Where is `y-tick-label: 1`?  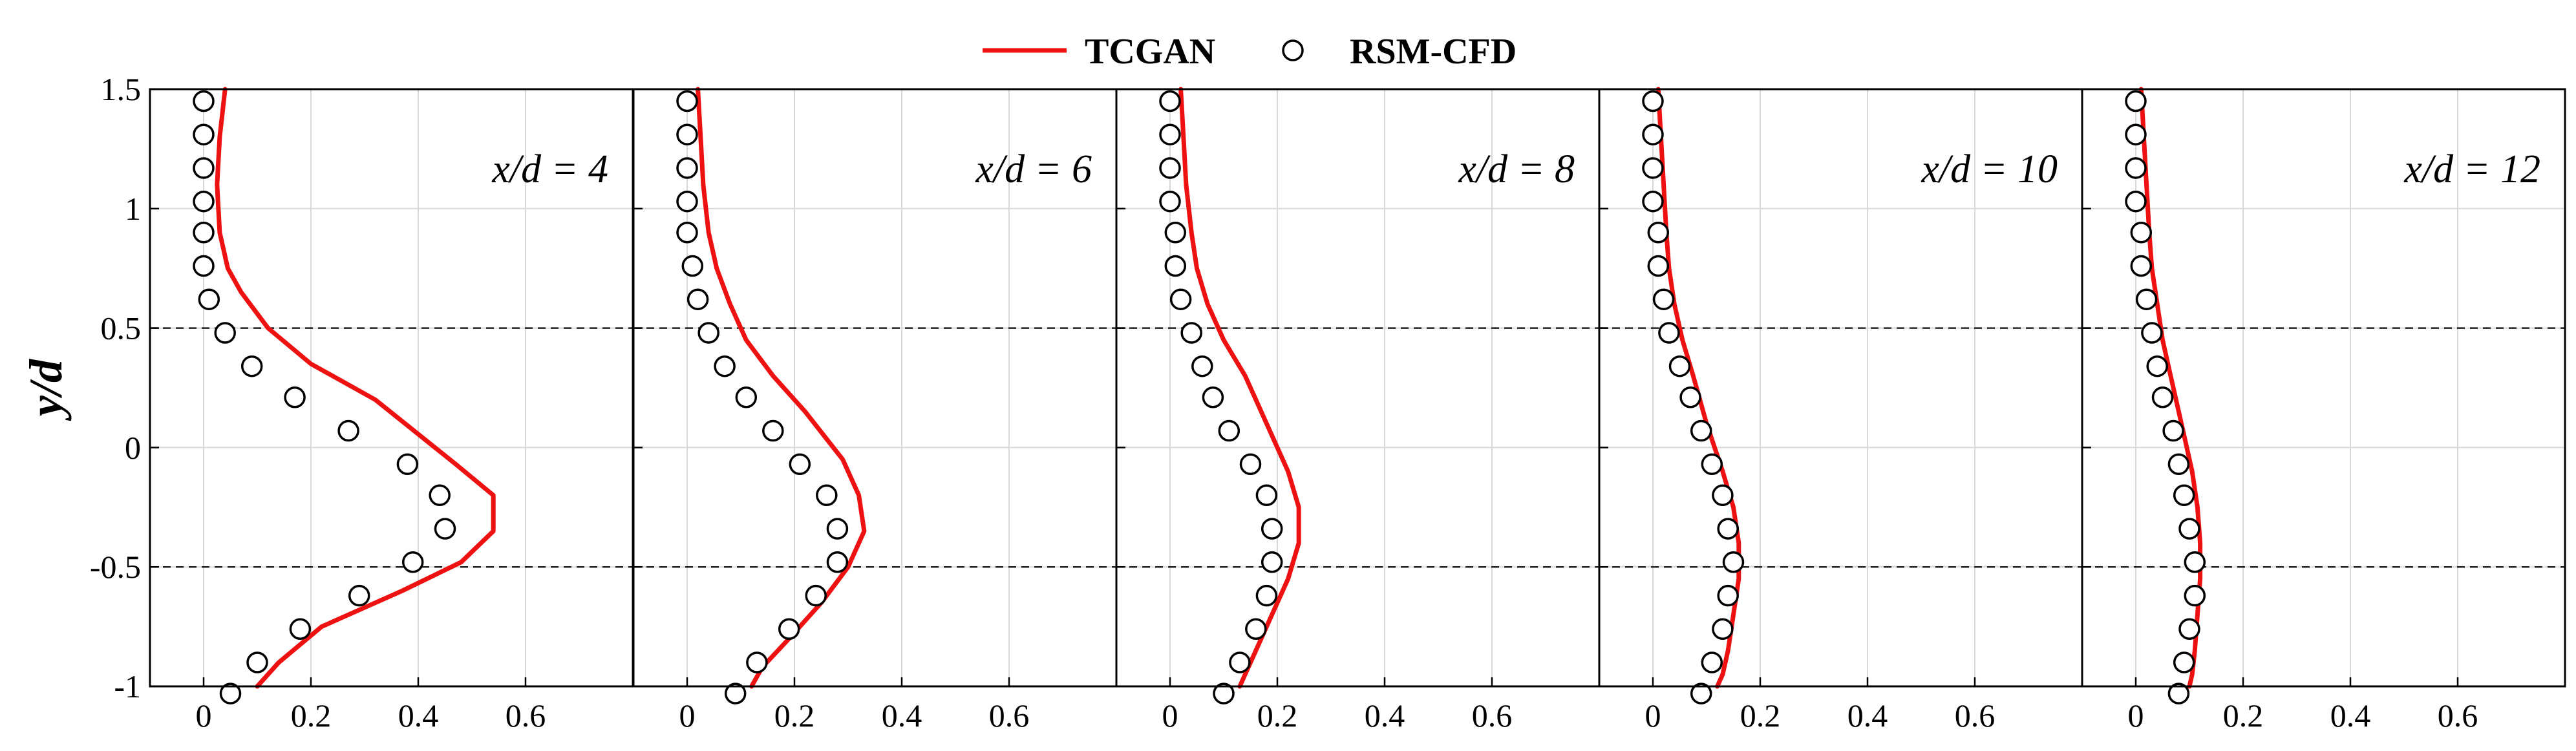 y-tick-label: 1 is located at coordinates (133, 209).